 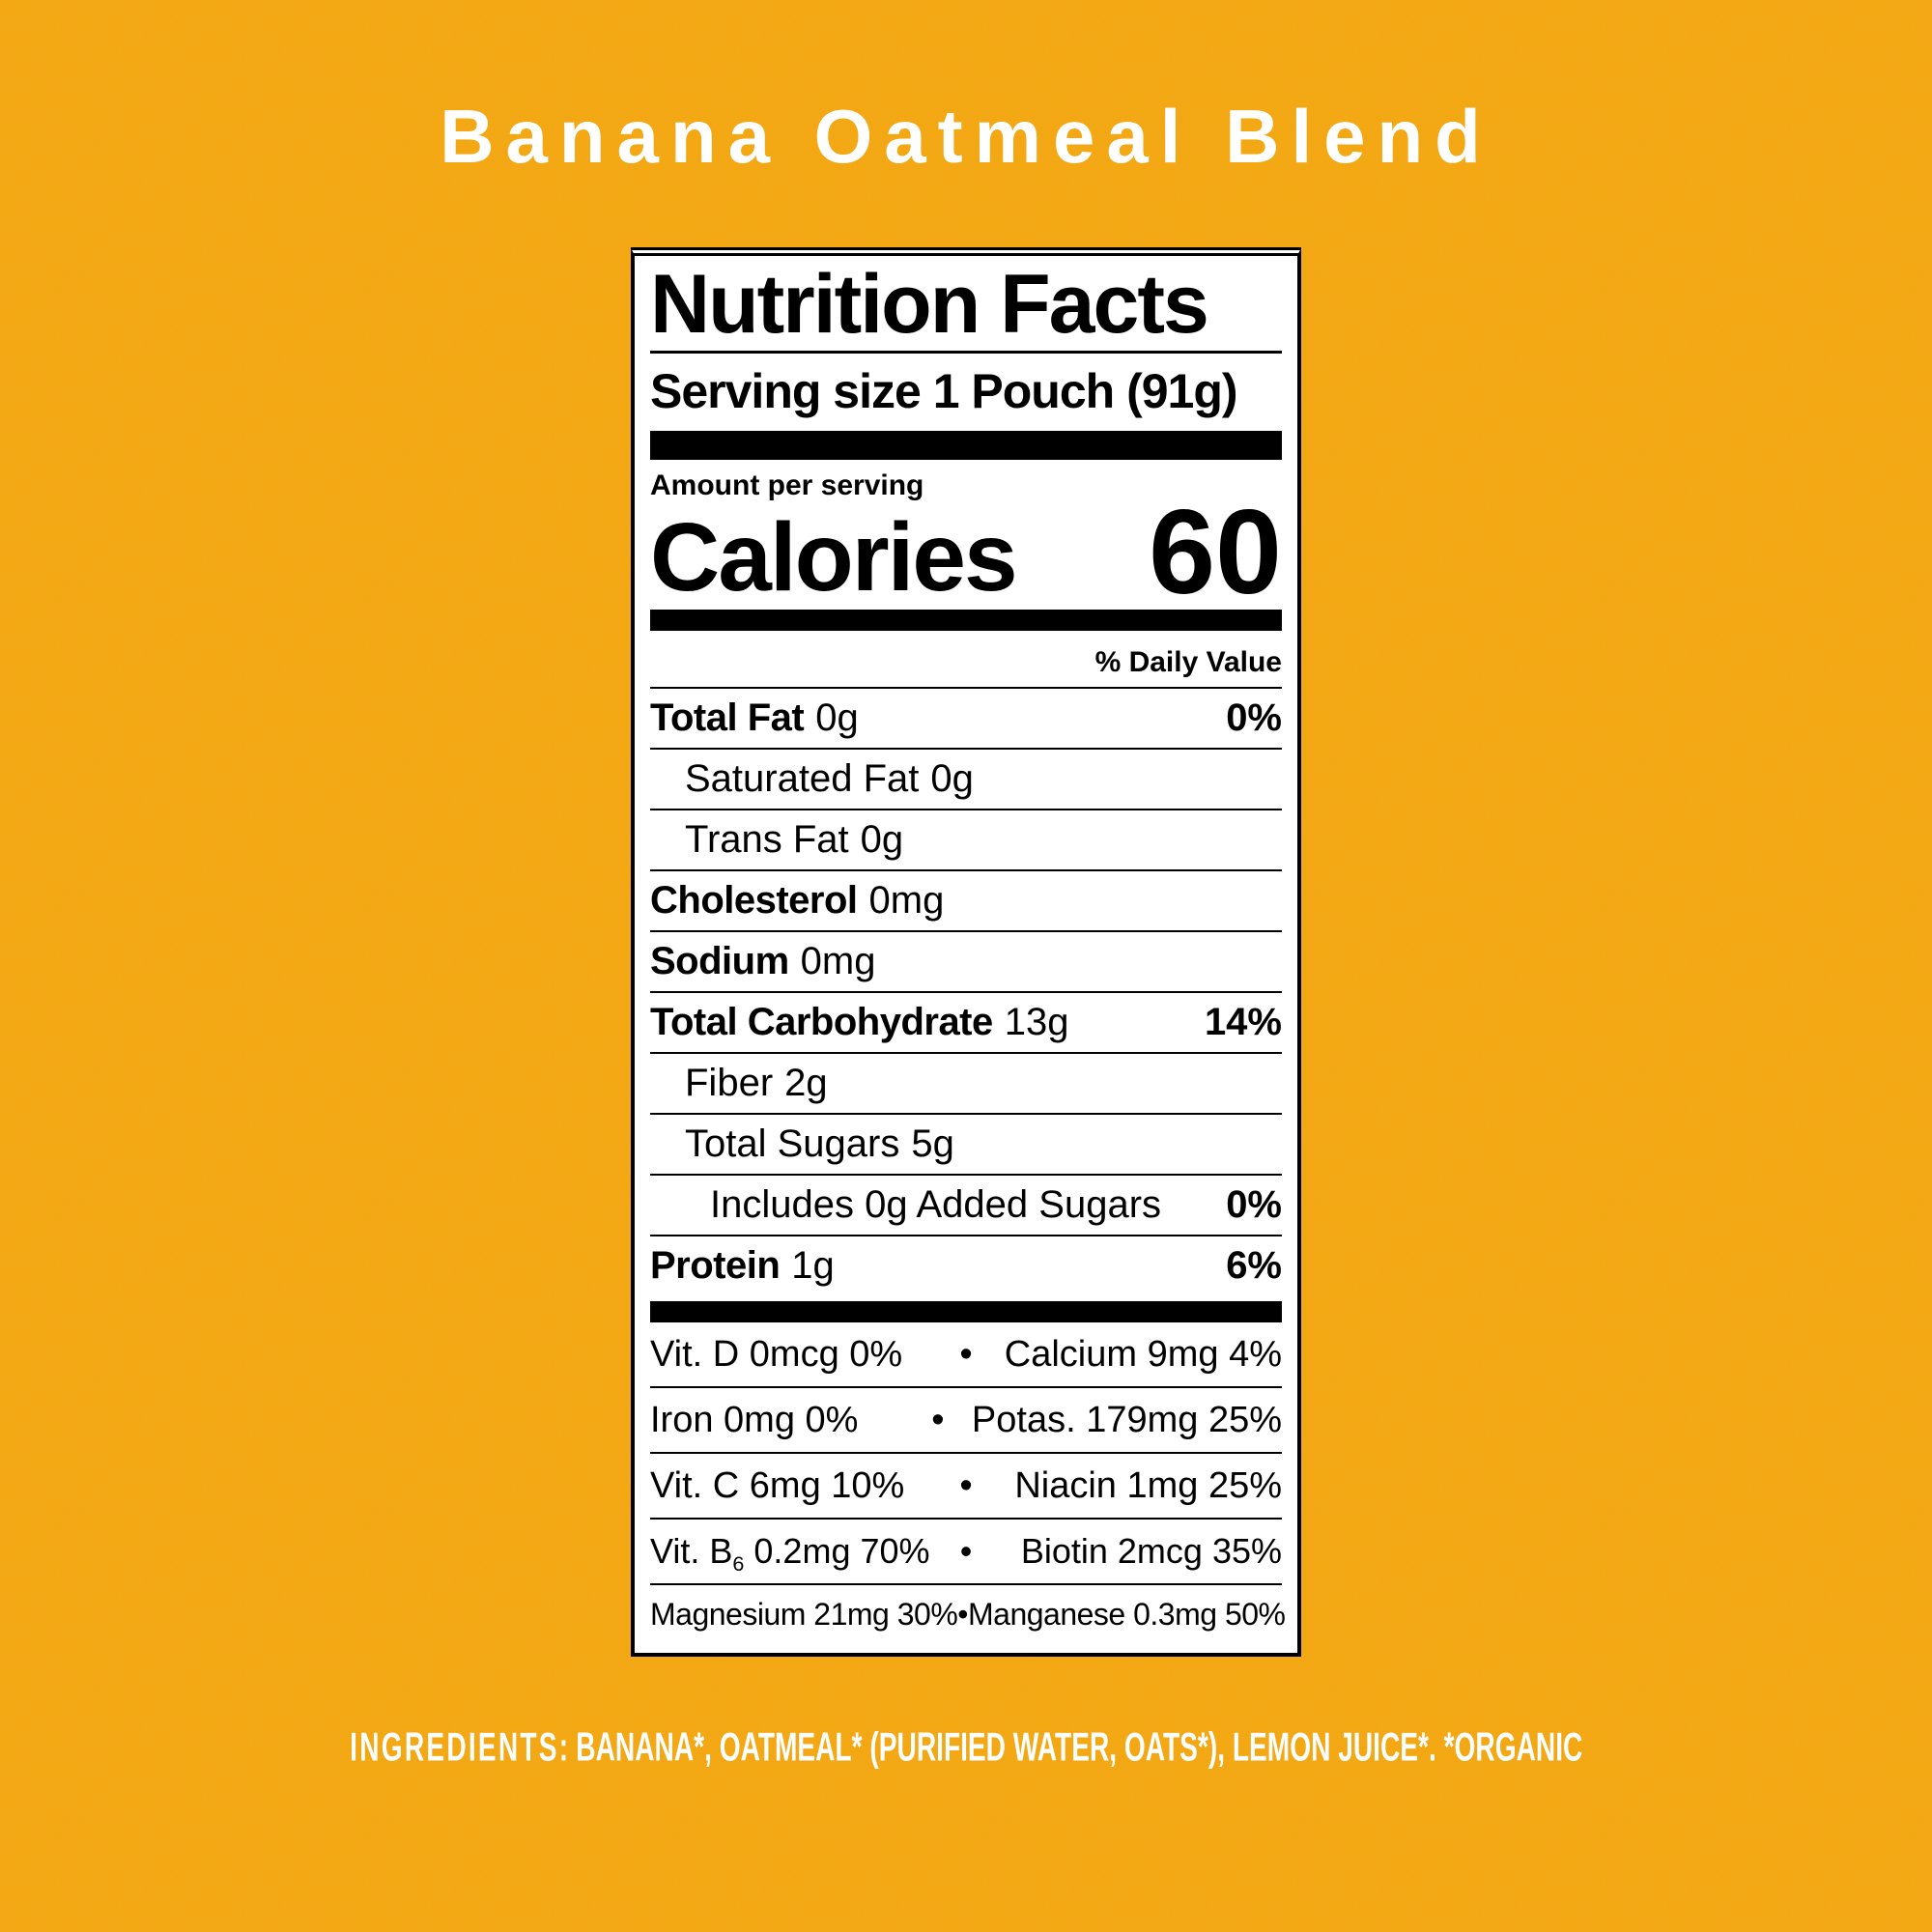 I want to click on nutrient-amount: 5g, so click(x=932, y=1144).